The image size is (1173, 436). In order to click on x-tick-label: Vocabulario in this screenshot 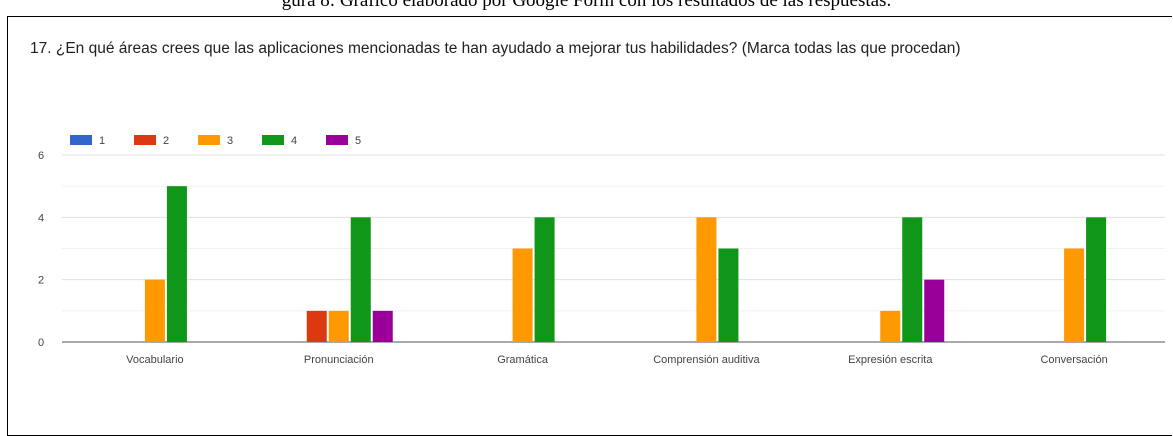, I will do `click(155, 360)`.